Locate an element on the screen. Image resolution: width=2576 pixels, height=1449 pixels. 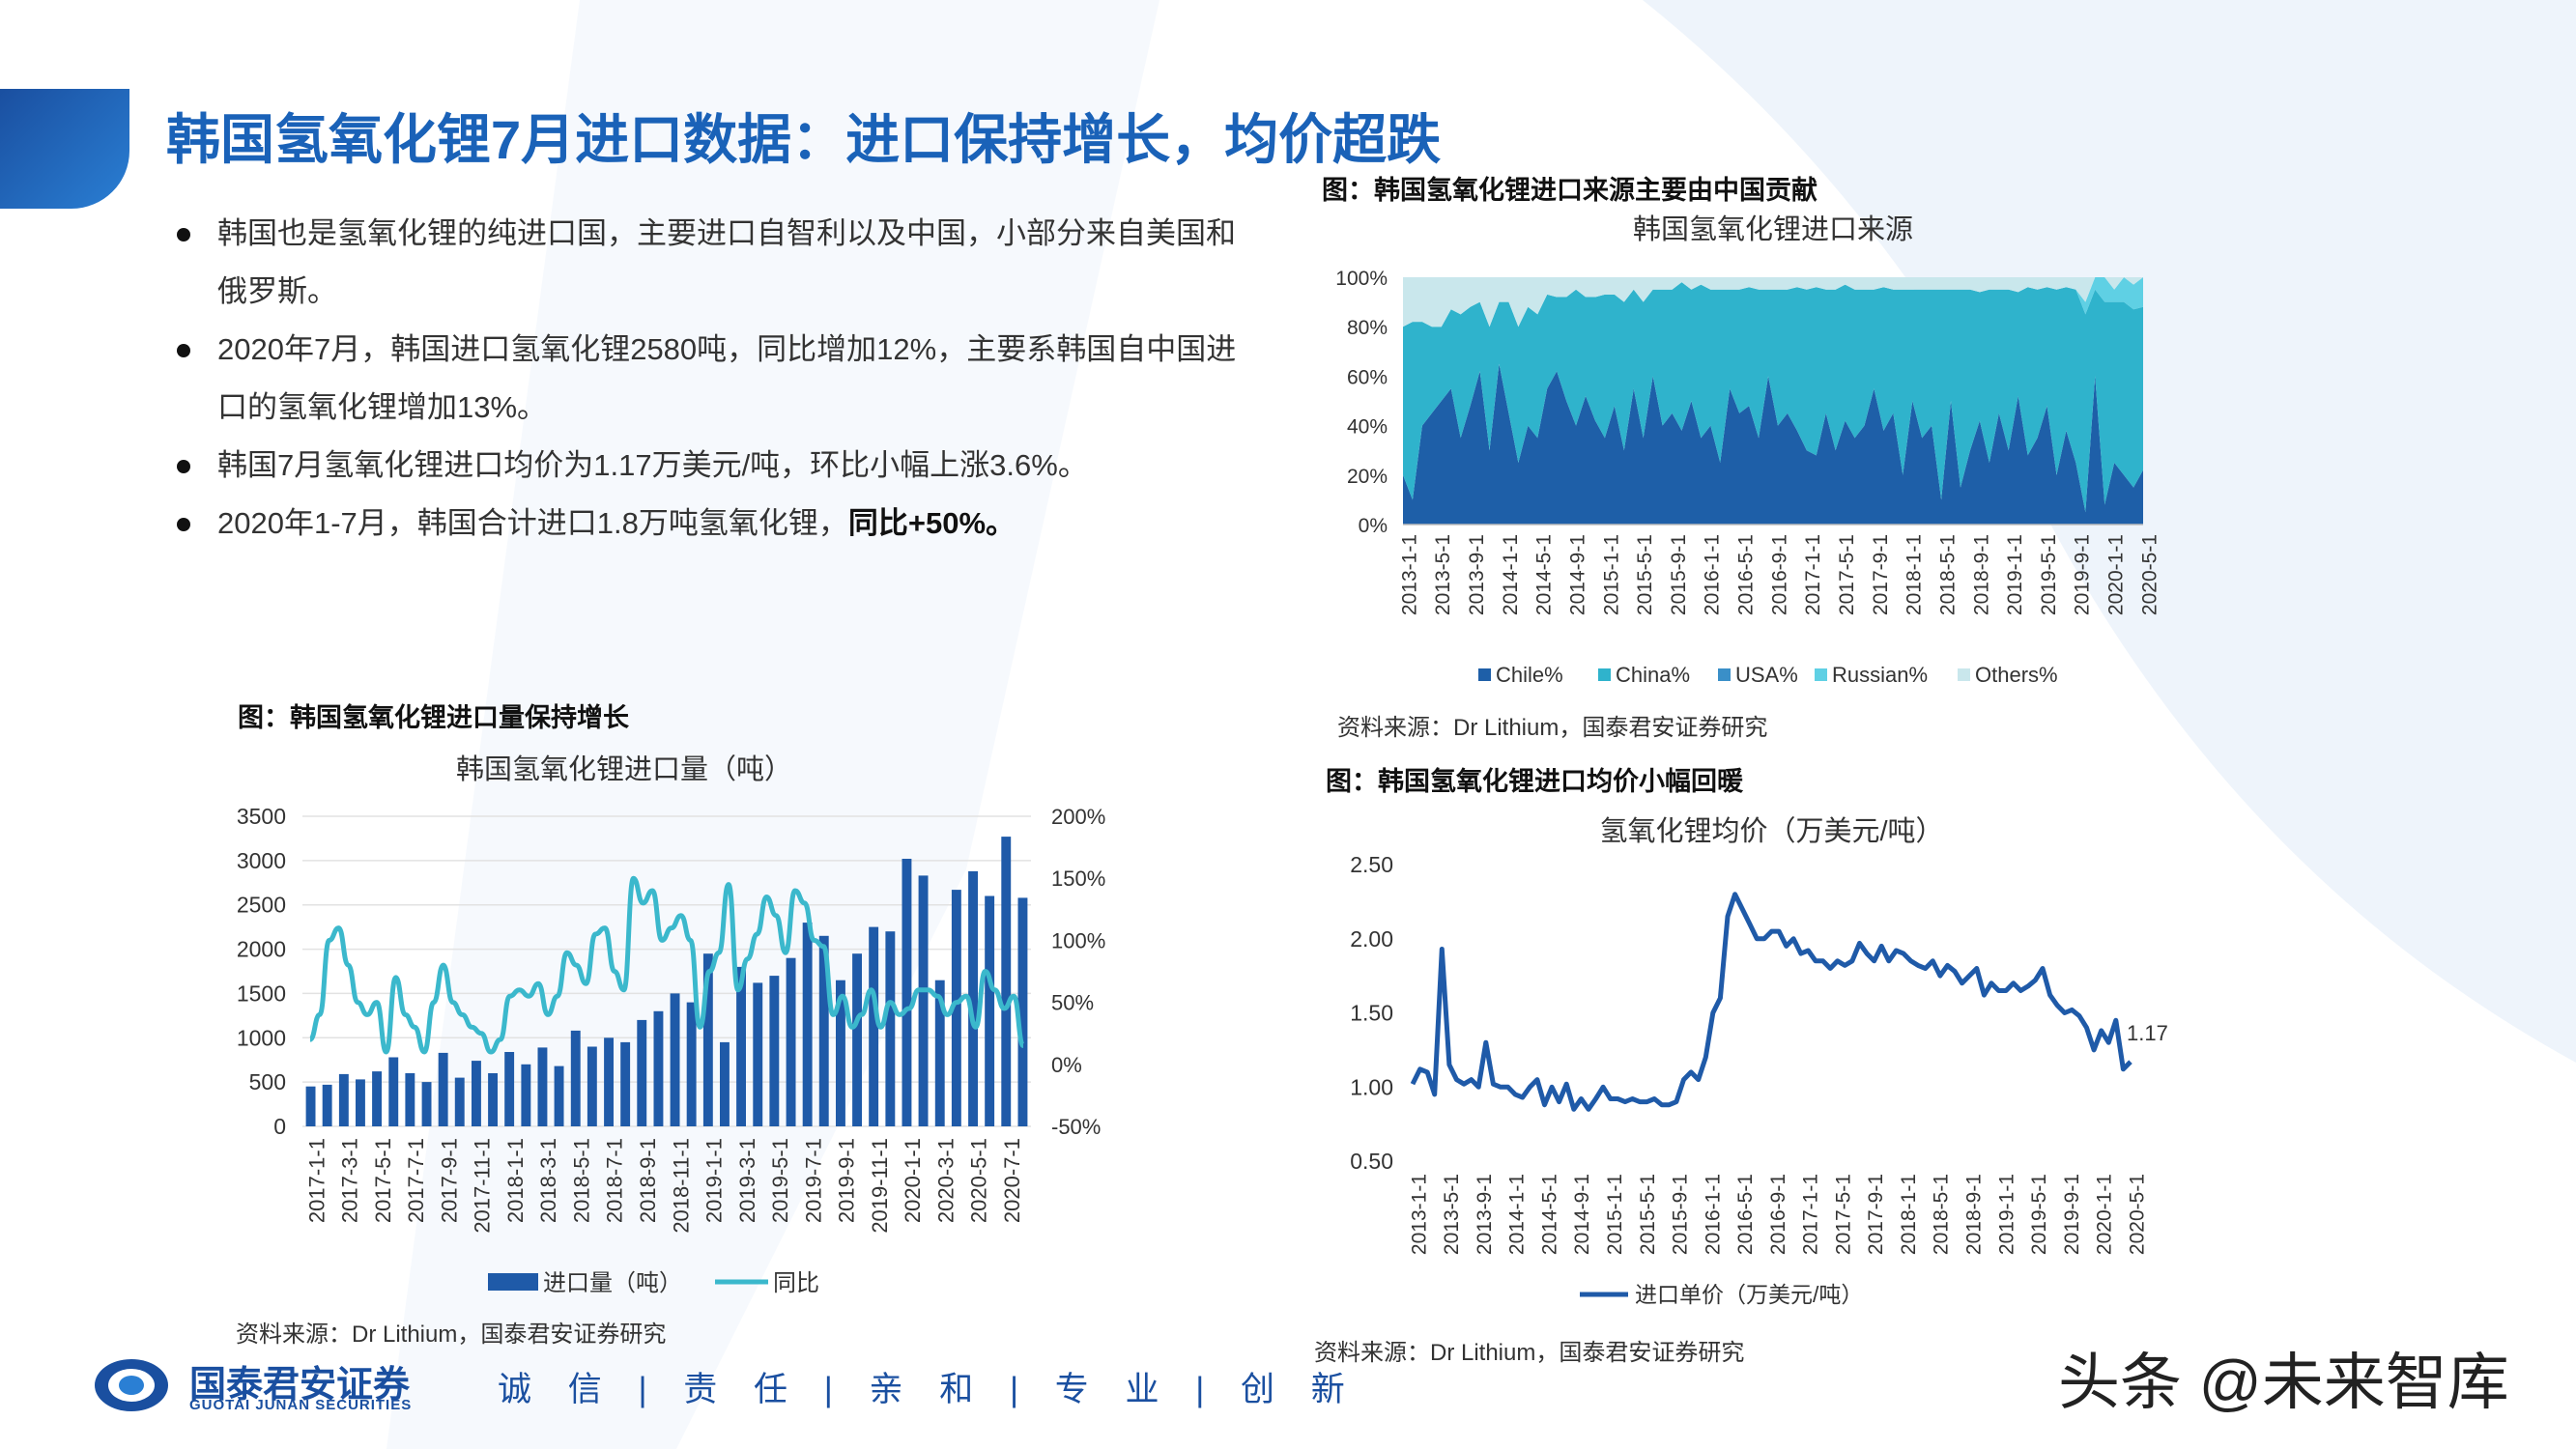
x-tick-label: 2017-7-1 is located at coordinates (416, 1180).